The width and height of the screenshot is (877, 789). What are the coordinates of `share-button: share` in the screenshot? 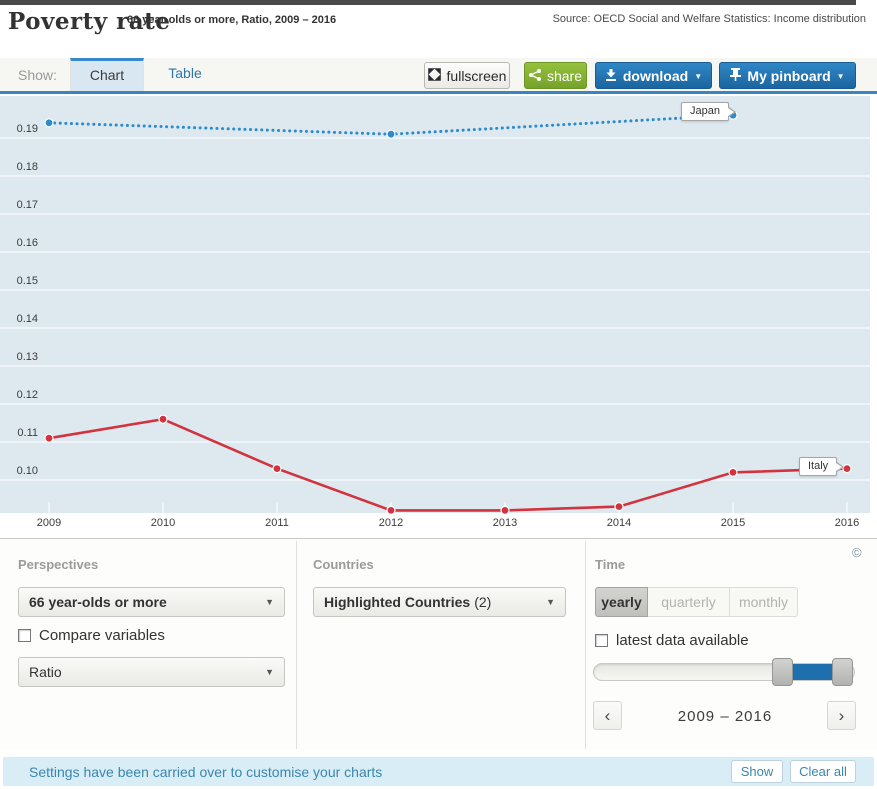 It's located at (555, 75).